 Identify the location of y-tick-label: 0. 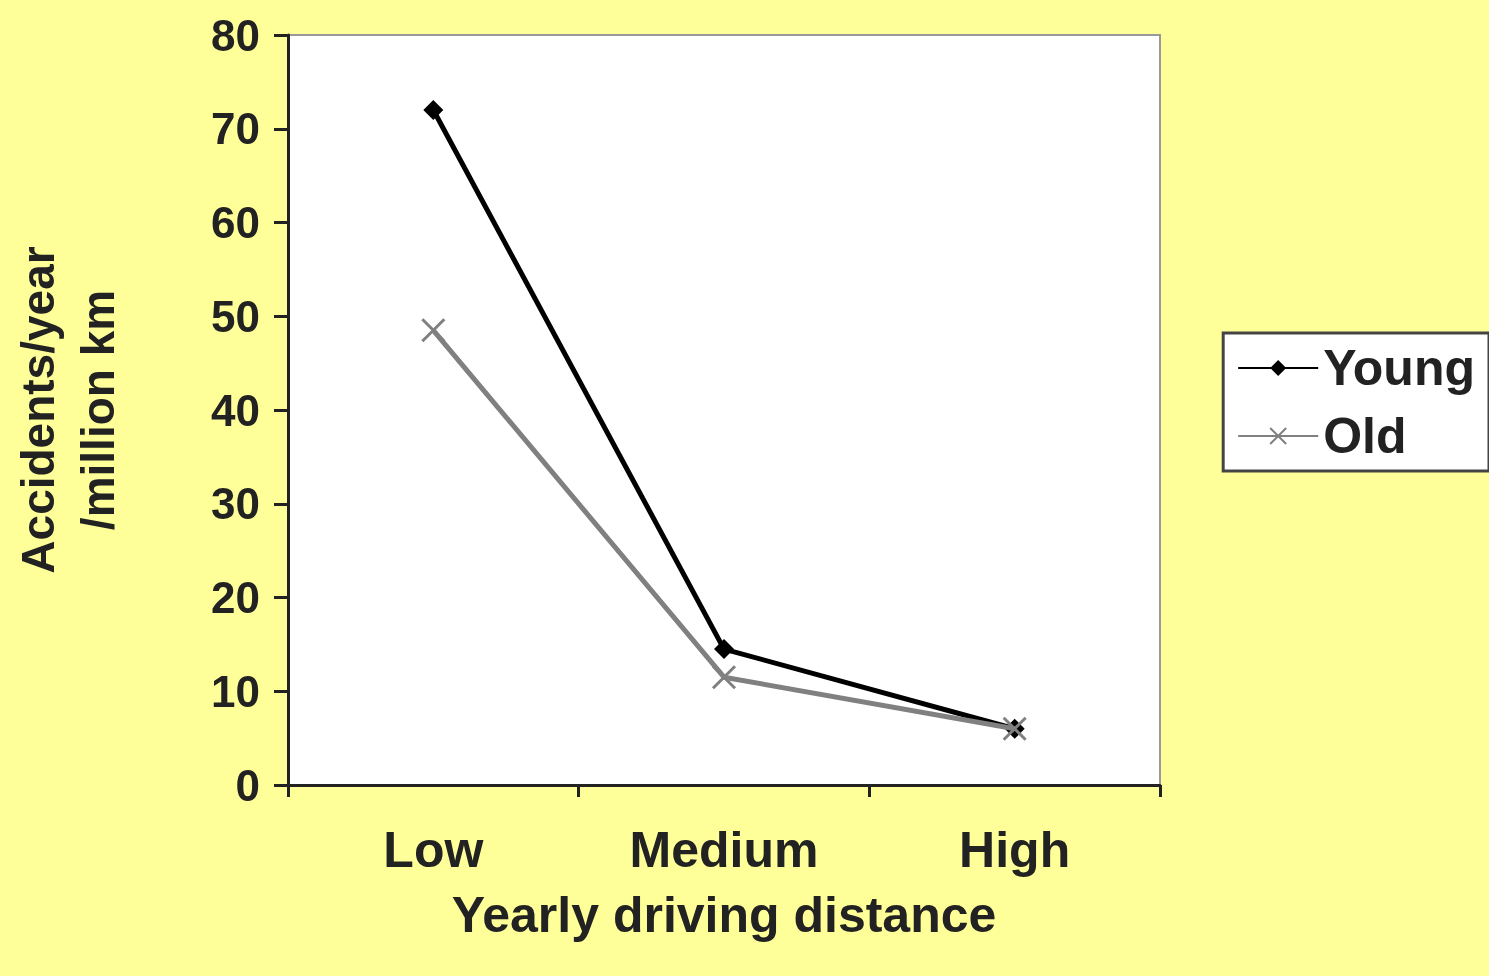
(247, 785).